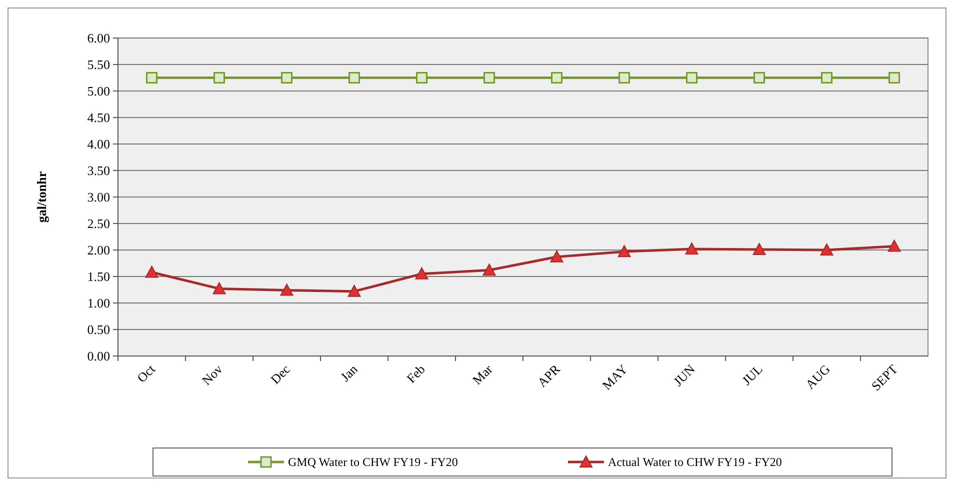 This screenshot has height=483, width=956. Describe the element at coordinates (98, 356) in the screenshot. I see `y-tick-label: 0.00` at that location.